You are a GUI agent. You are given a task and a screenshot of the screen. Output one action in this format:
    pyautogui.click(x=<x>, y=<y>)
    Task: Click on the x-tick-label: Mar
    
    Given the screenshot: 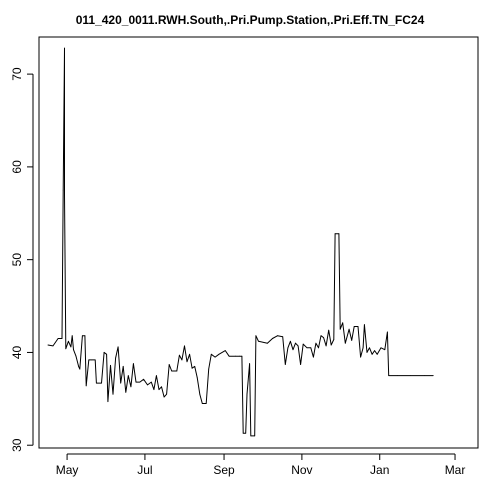 What is the action you would take?
    pyautogui.click(x=455, y=470)
    